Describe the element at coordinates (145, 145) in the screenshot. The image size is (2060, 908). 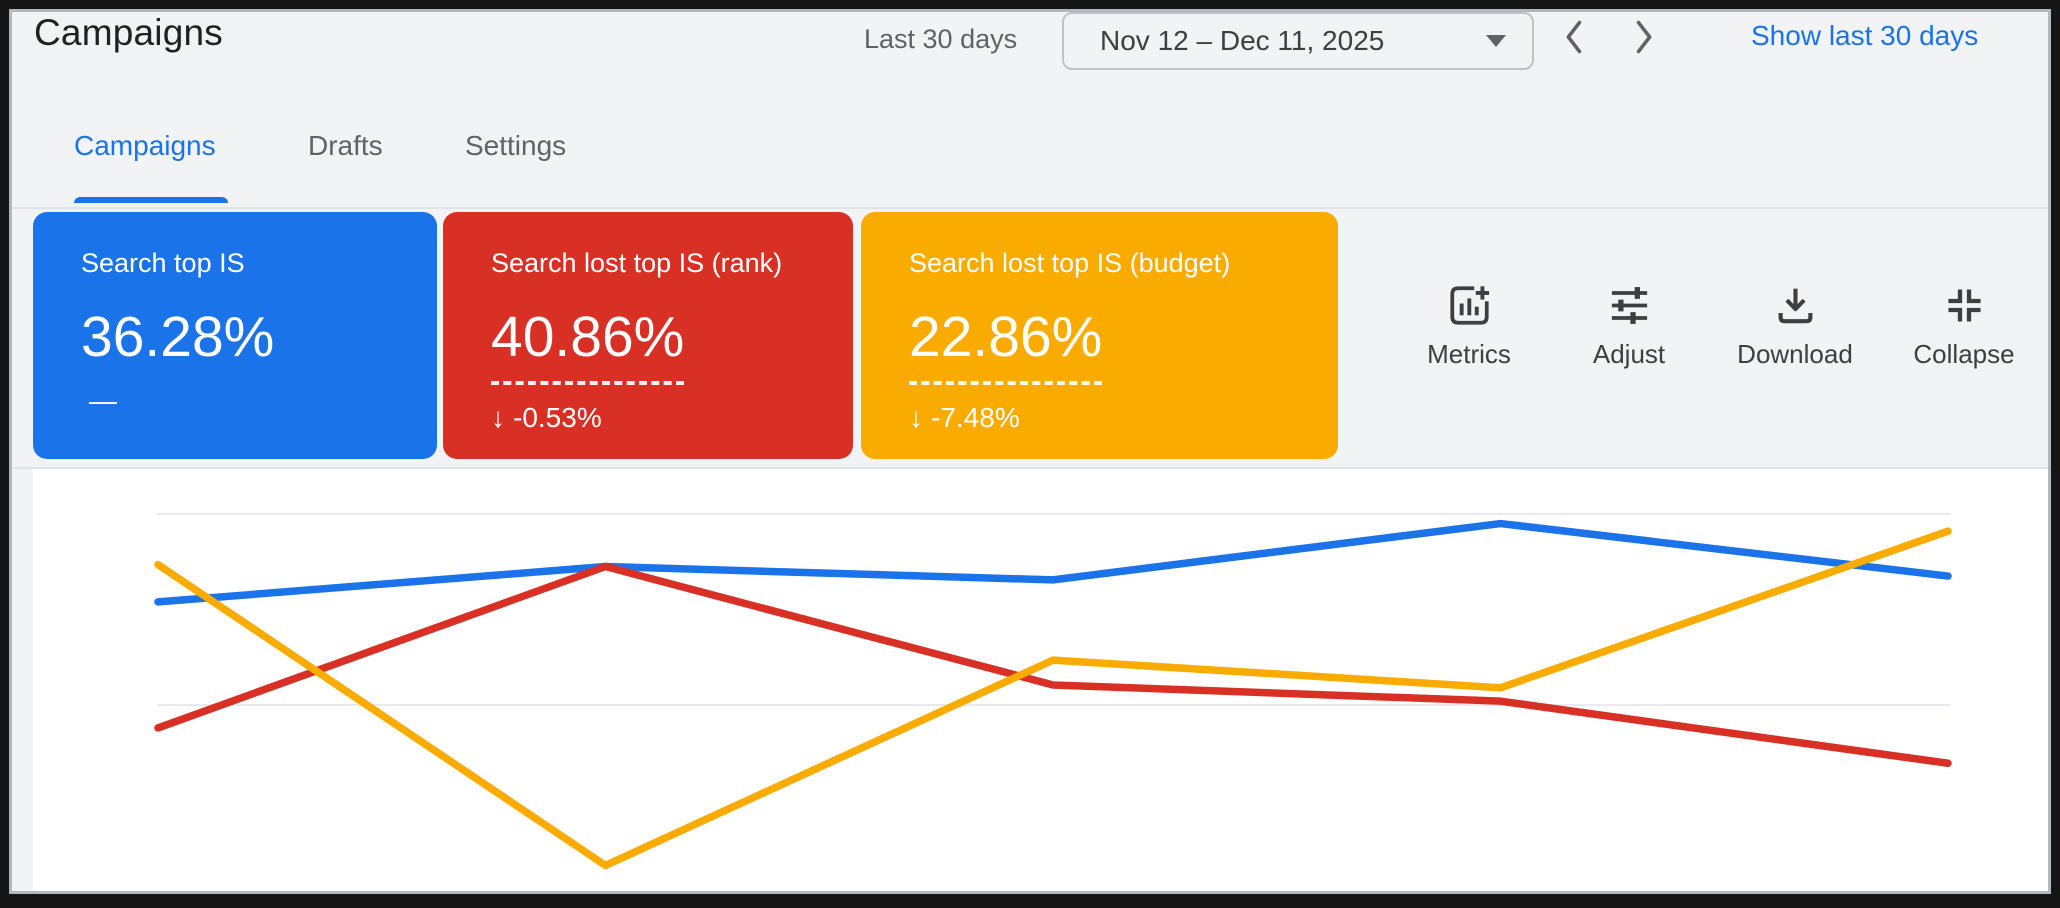
I see `tab-campaigns: Campaigns` at that location.